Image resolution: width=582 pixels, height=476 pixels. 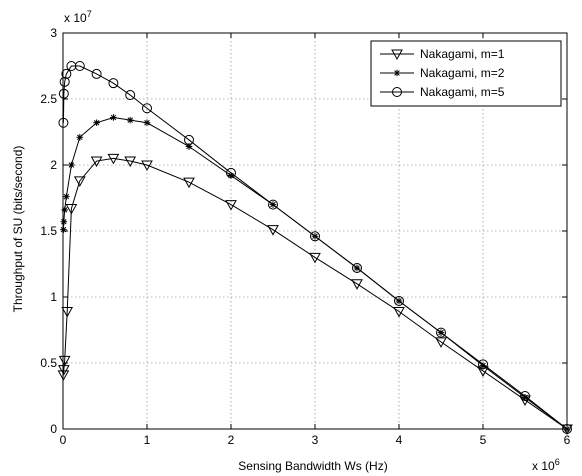 I want to click on x-tick-label: 1, so click(x=147, y=440).